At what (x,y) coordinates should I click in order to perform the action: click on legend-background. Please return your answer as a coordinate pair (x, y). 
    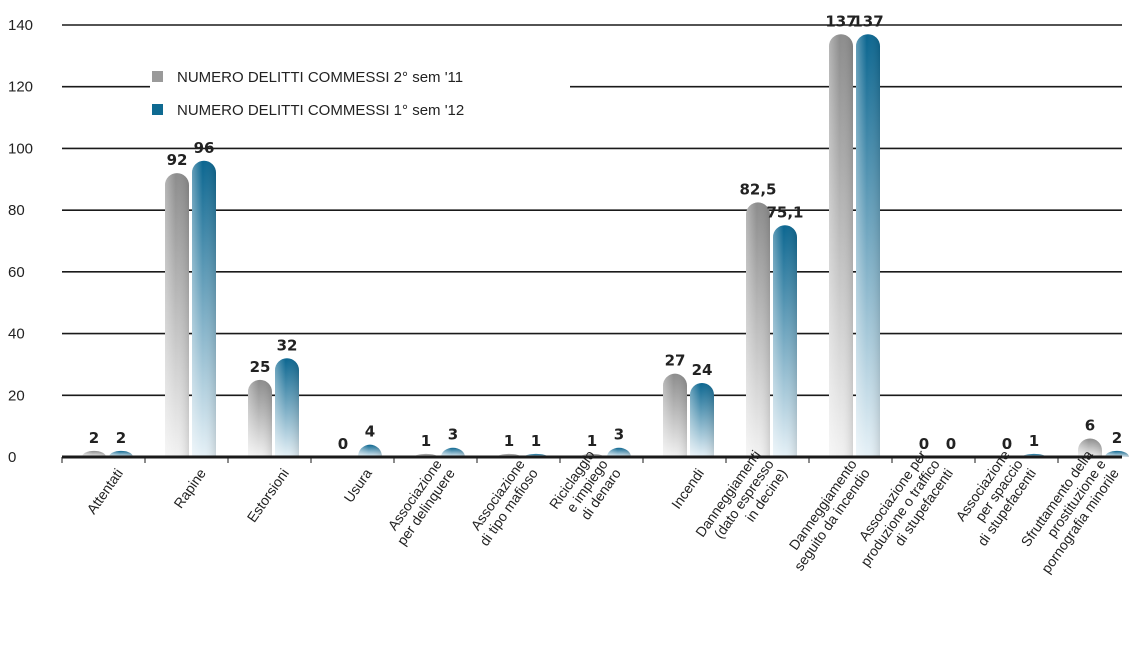
    Looking at the image, I should click on (360, 90).